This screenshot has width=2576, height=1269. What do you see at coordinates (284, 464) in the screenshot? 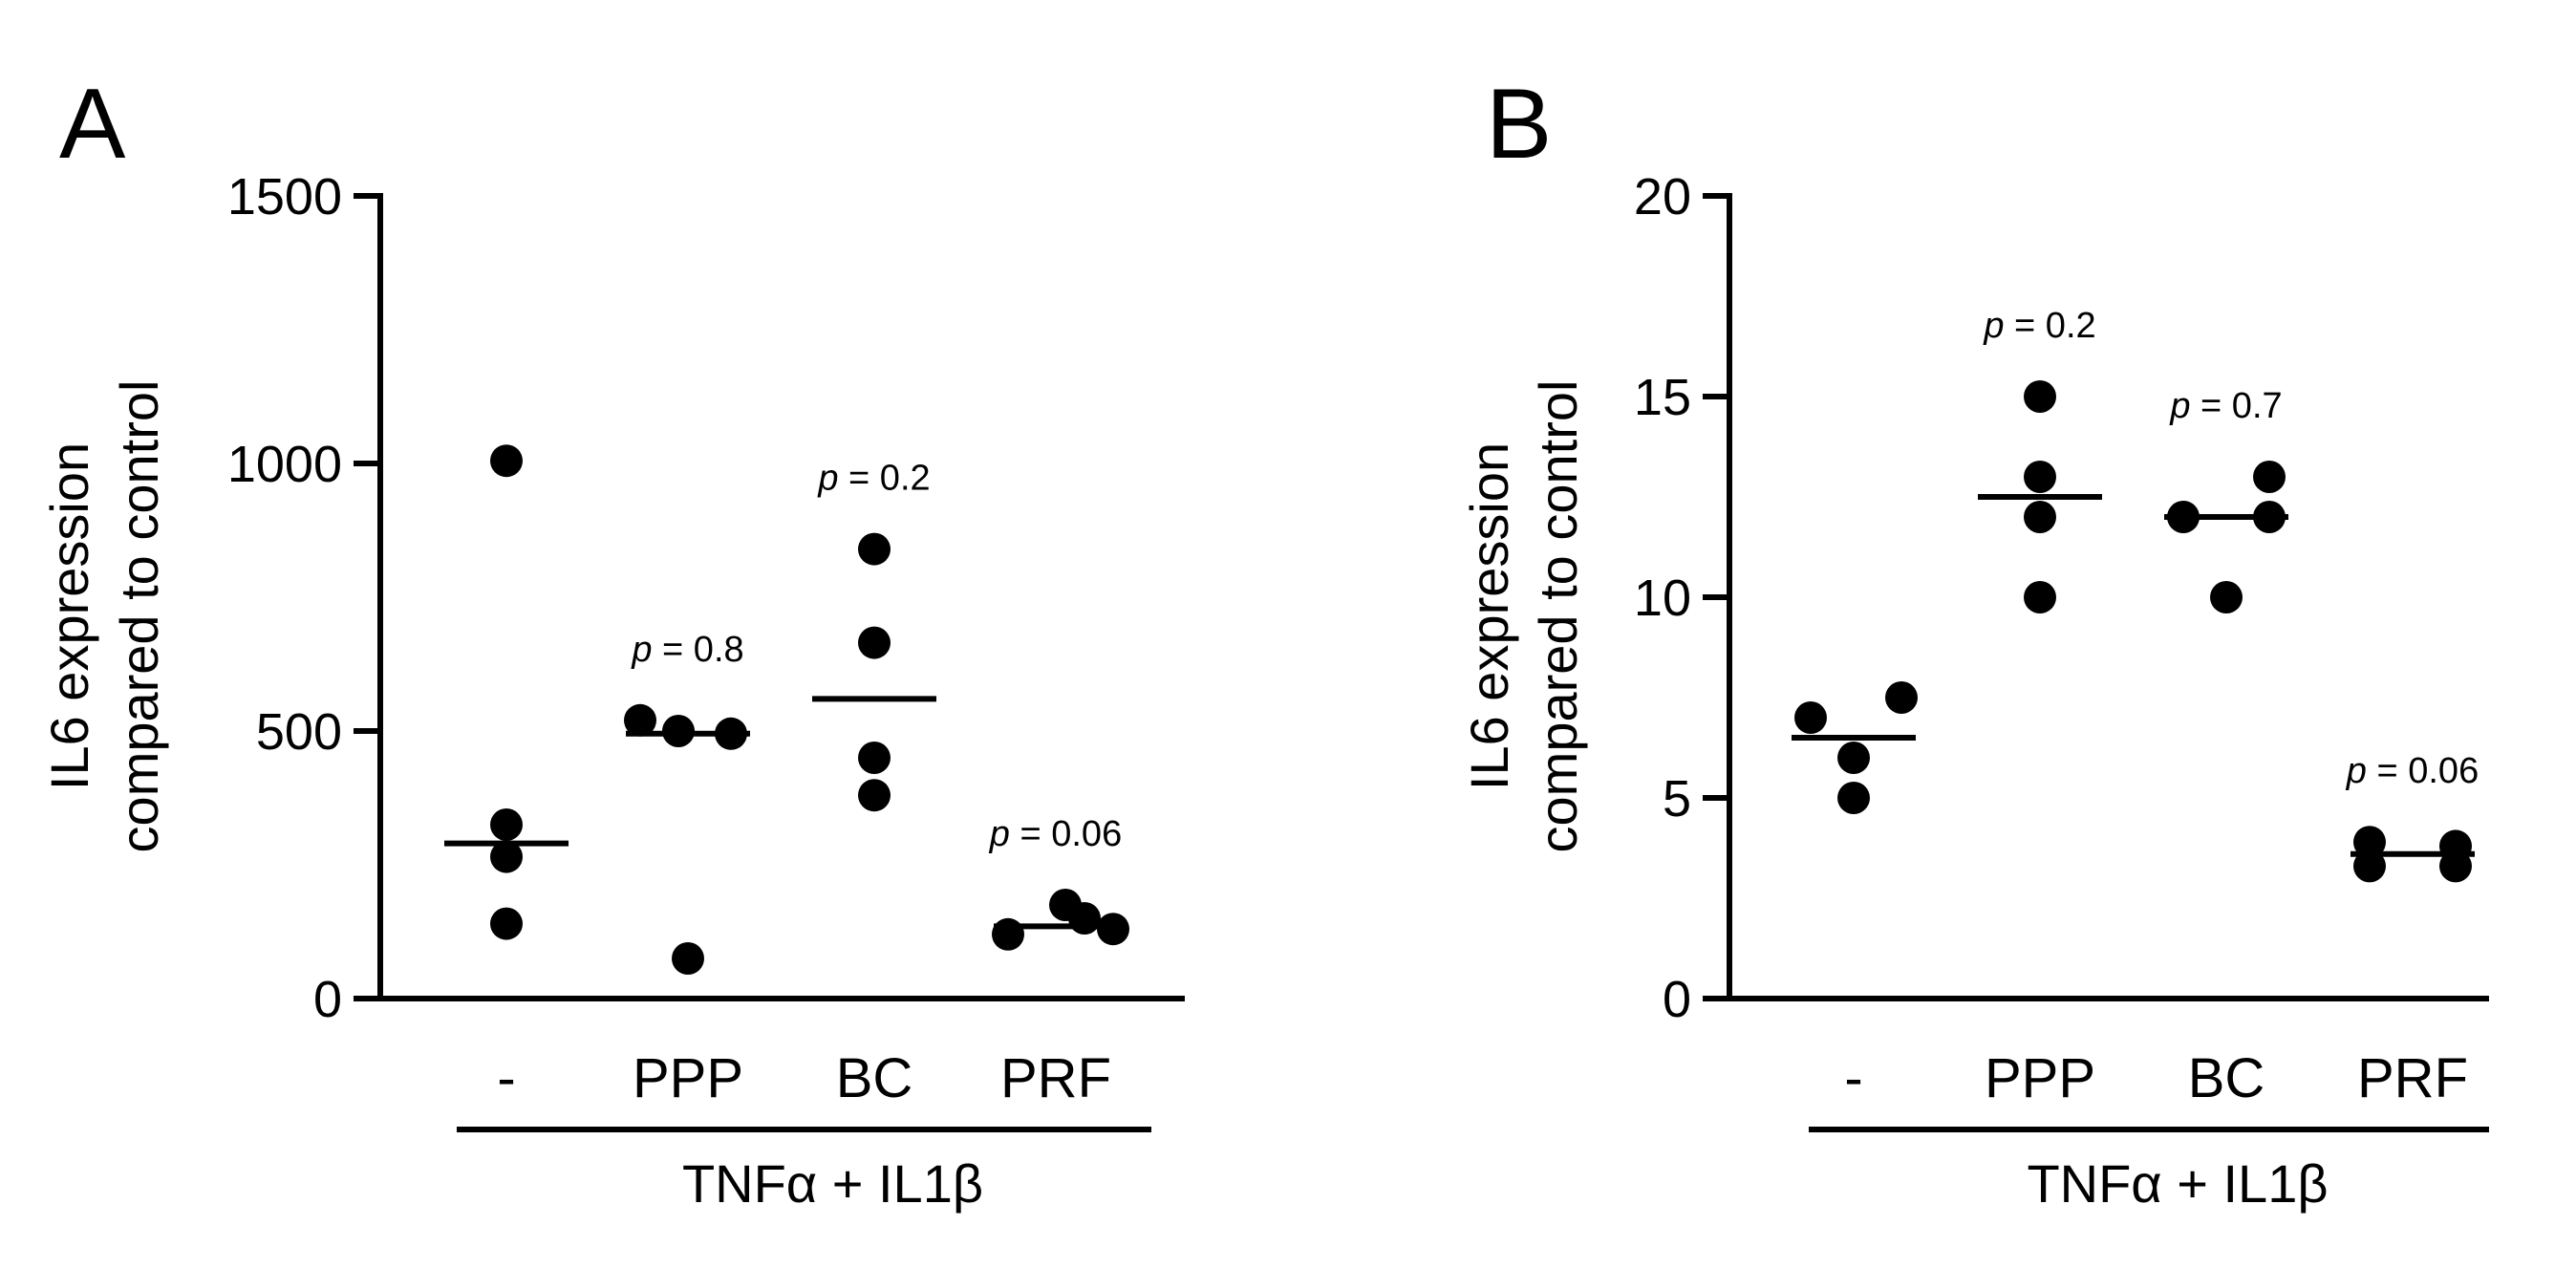
I see `y-tick-label: 1000` at bounding box center [284, 464].